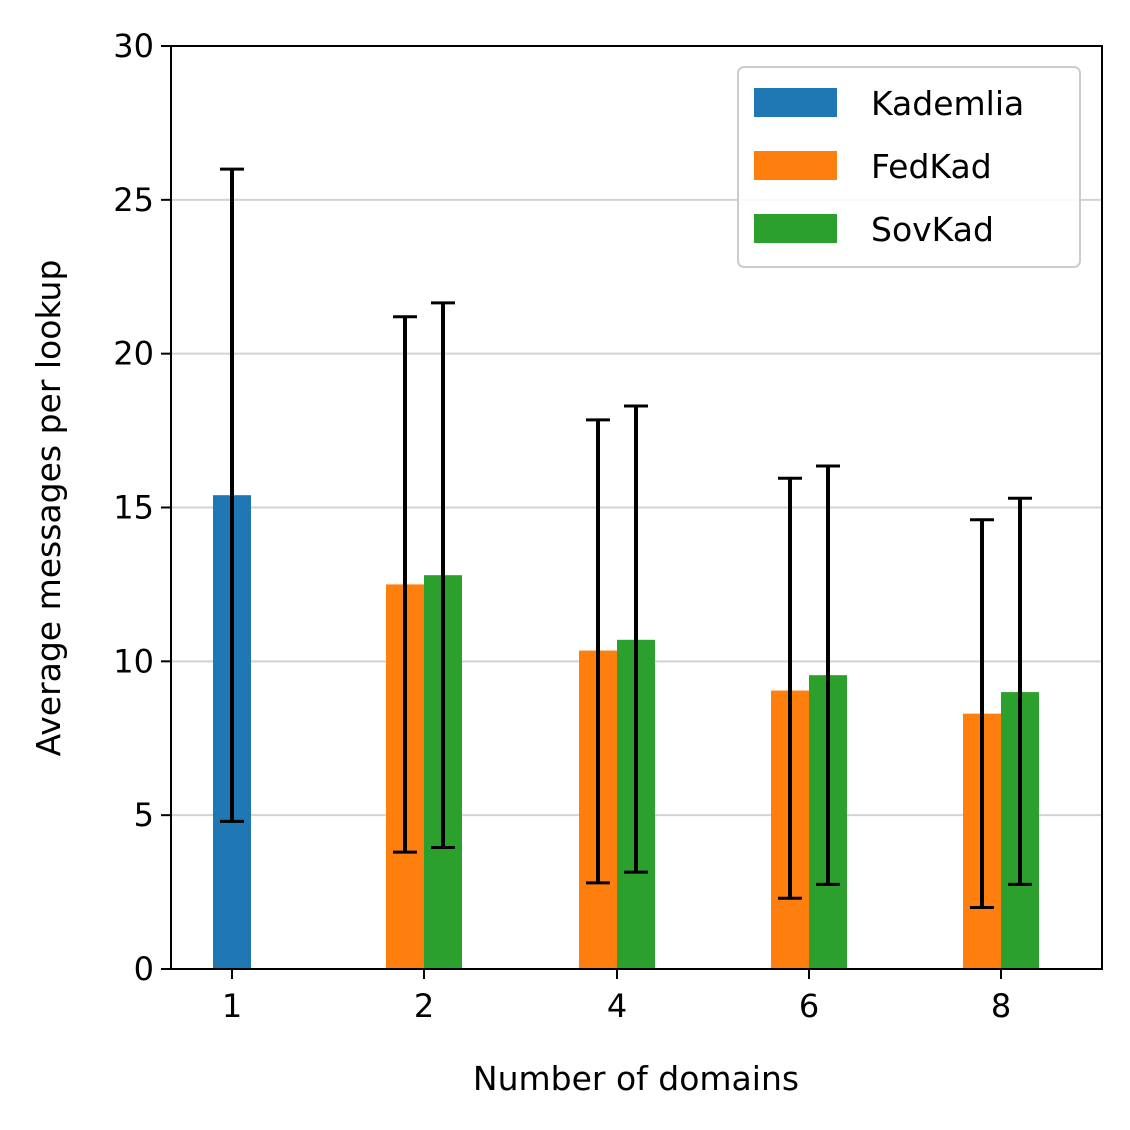 This screenshot has height=1130, width=1130. What do you see at coordinates (795, 165) in the screenshot?
I see `legend-swatch-fedkad` at bounding box center [795, 165].